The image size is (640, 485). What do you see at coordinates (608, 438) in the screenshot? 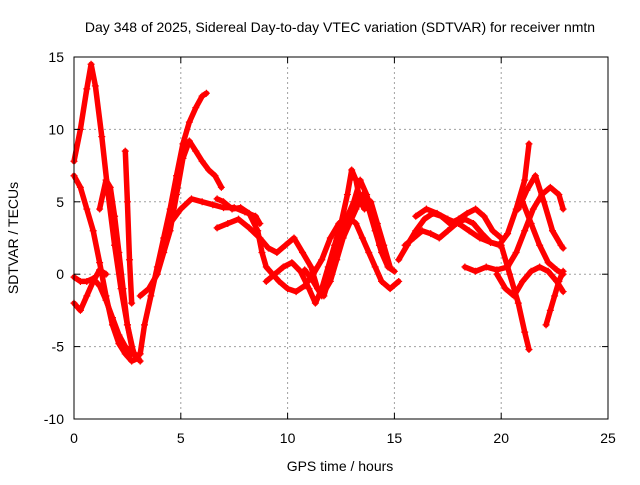
I see `x-tick-label: 25` at bounding box center [608, 438].